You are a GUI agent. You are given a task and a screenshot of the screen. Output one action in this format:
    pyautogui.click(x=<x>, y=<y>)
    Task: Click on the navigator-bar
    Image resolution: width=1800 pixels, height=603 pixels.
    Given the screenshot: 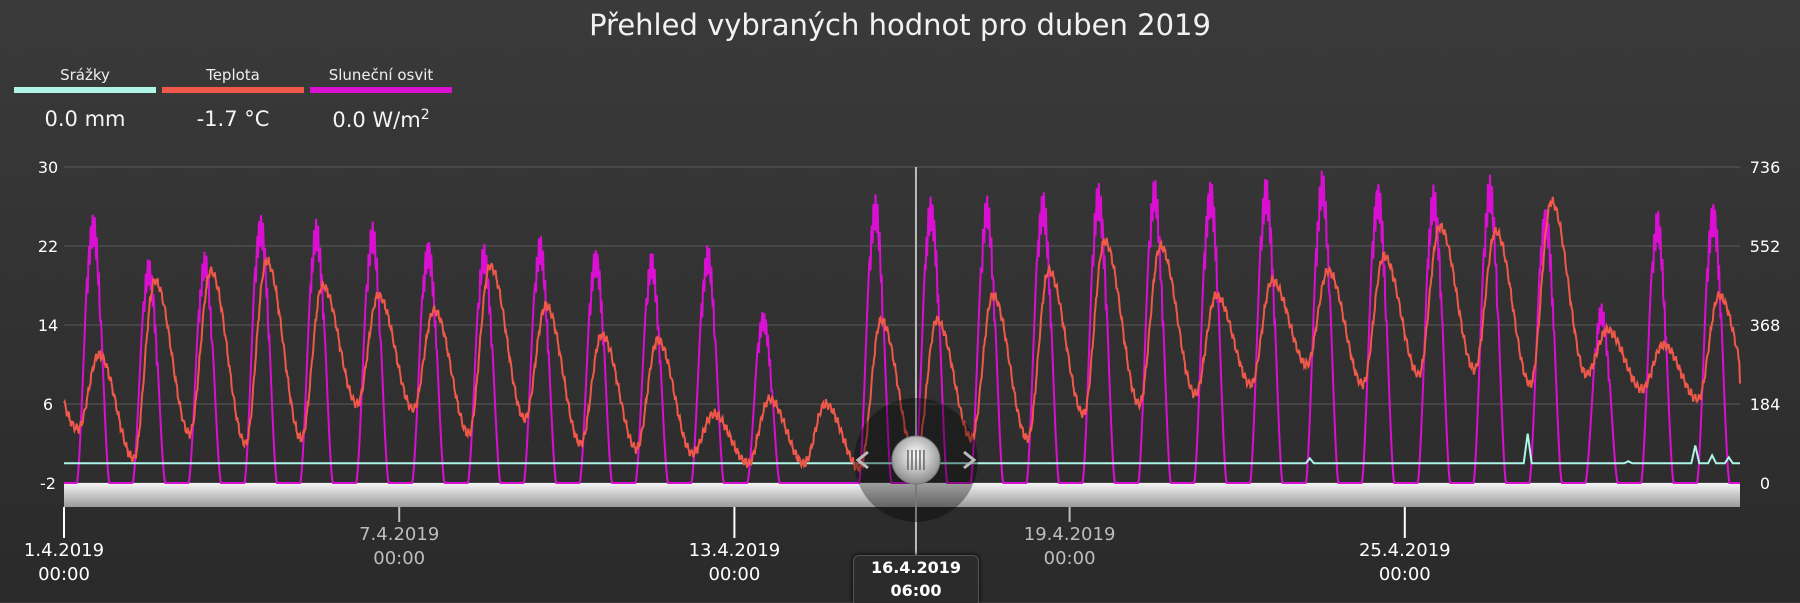 What is the action you would take?
    pyautogui.click(x=902, y=495)
    